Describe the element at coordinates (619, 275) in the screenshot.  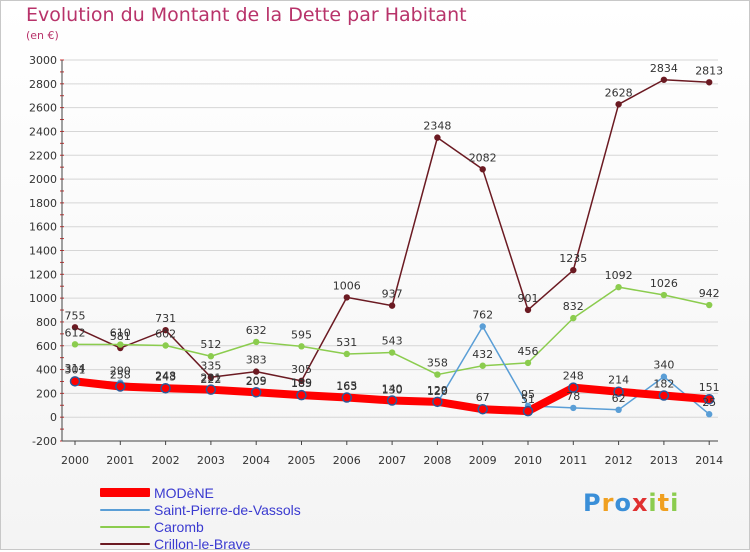
I see `data-label: 1092` at that location.